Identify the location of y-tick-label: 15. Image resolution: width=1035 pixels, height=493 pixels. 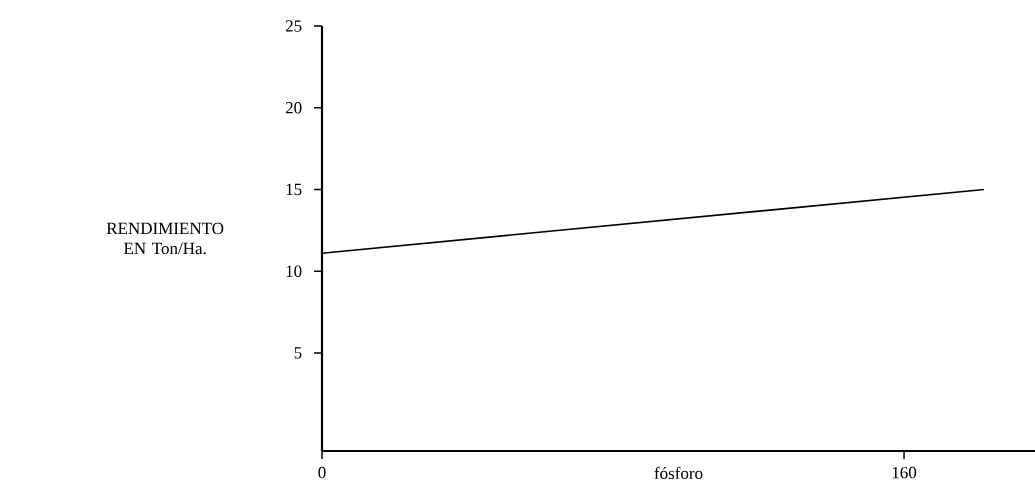
(294, 189).